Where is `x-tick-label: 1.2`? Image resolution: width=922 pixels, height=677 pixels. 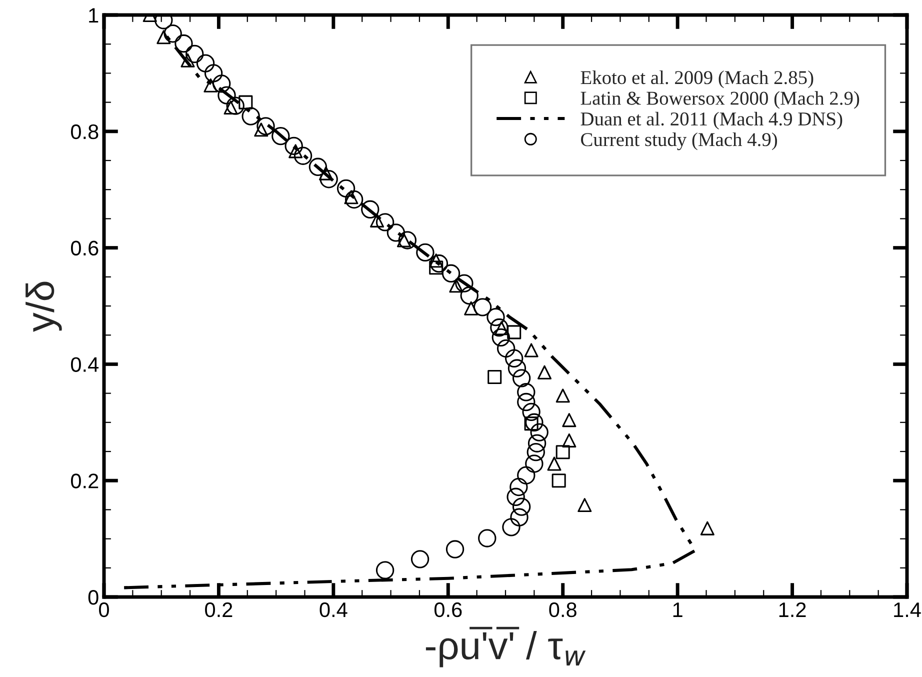
x-tick-label: 1.2 is located at coordinates (792, 609).